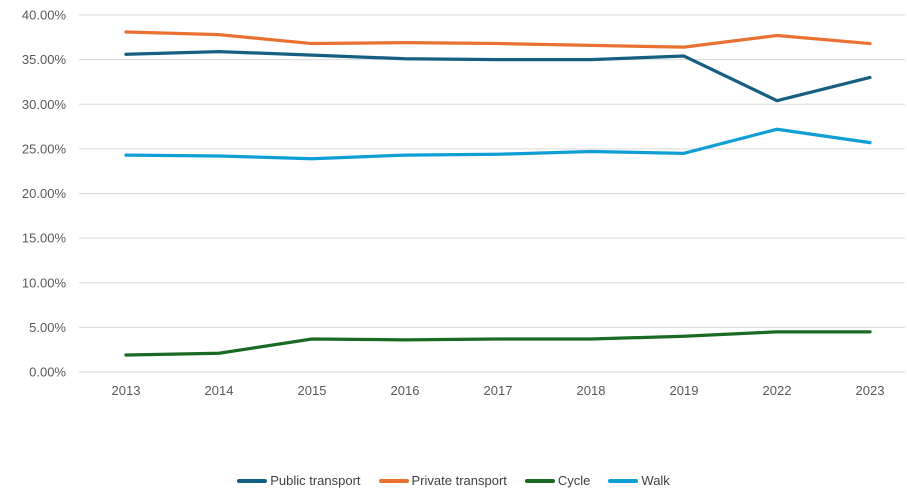  I want to click on legend-item-public-transport: Public transport, so click(299, 481).